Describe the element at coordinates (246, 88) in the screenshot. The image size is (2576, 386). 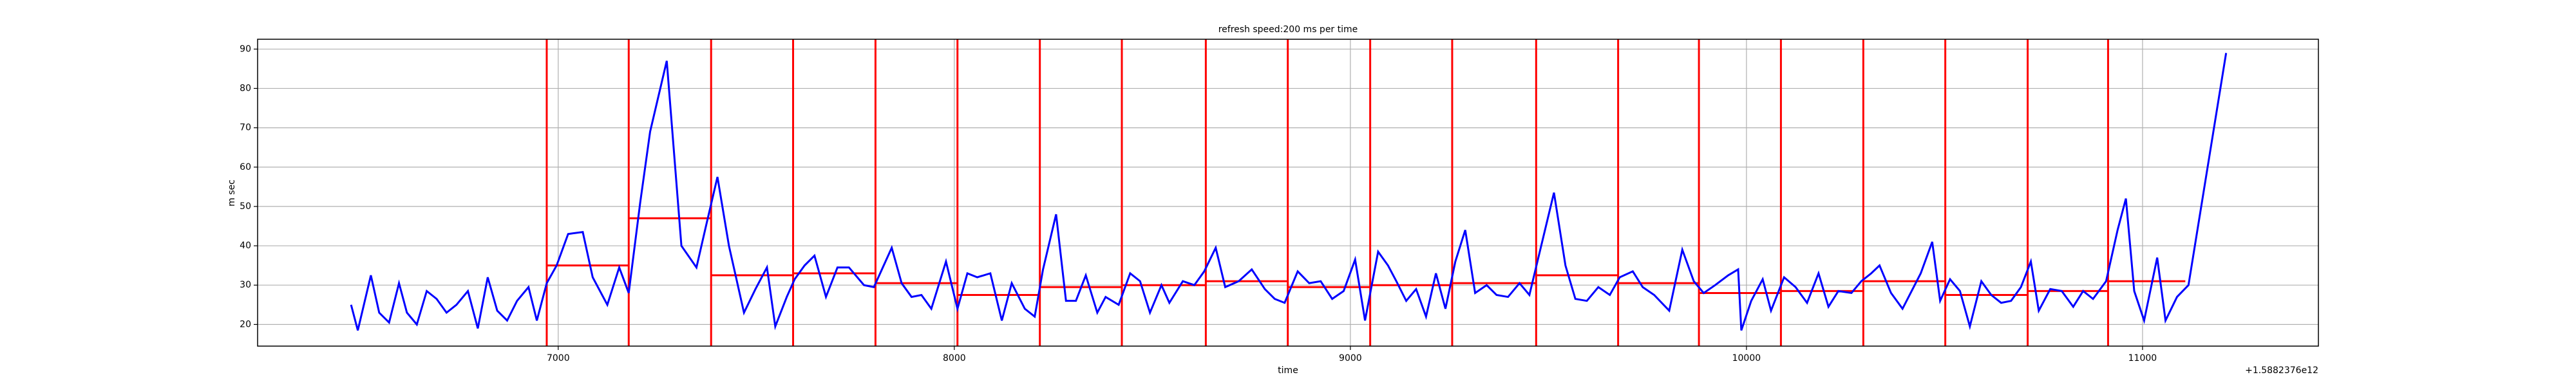
I see `y-tick-label: 80` at that location.